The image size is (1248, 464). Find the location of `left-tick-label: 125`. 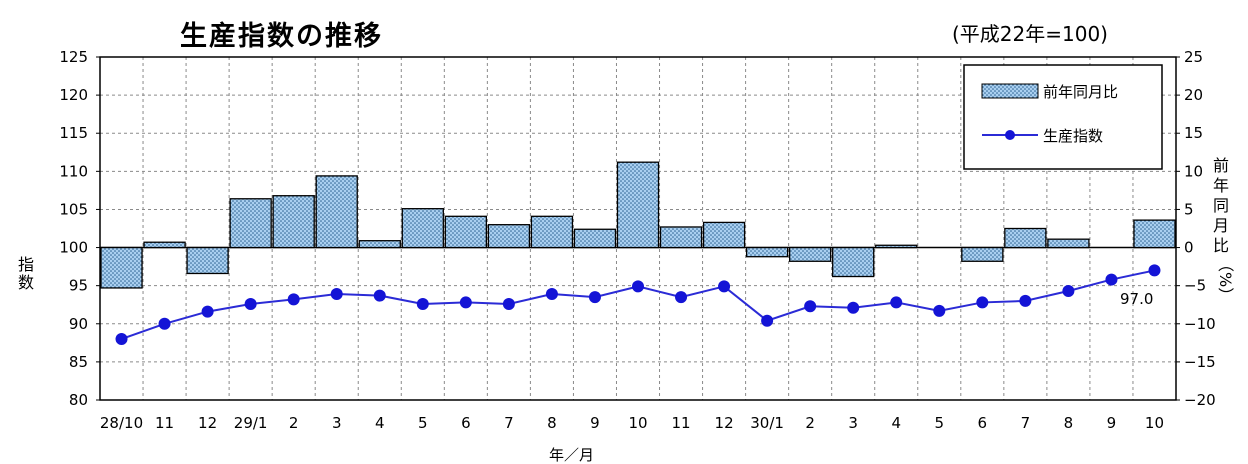

left-tick-label: 125 is located at coordinates (73, 57).